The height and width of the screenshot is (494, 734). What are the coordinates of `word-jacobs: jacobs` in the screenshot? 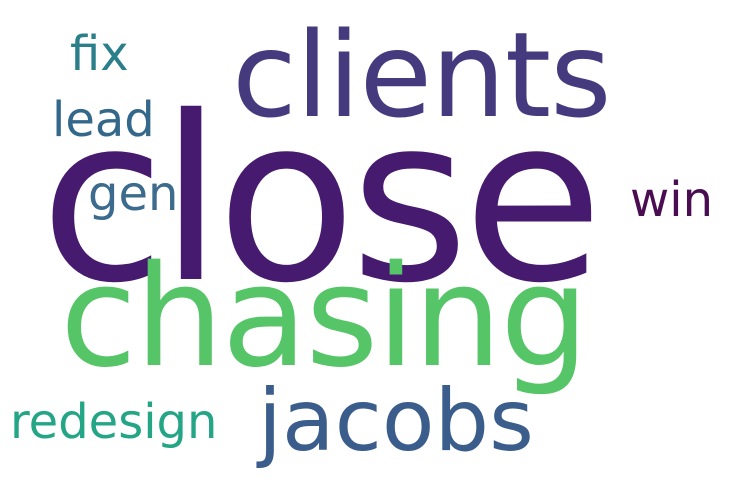 It's located at (396, 421).